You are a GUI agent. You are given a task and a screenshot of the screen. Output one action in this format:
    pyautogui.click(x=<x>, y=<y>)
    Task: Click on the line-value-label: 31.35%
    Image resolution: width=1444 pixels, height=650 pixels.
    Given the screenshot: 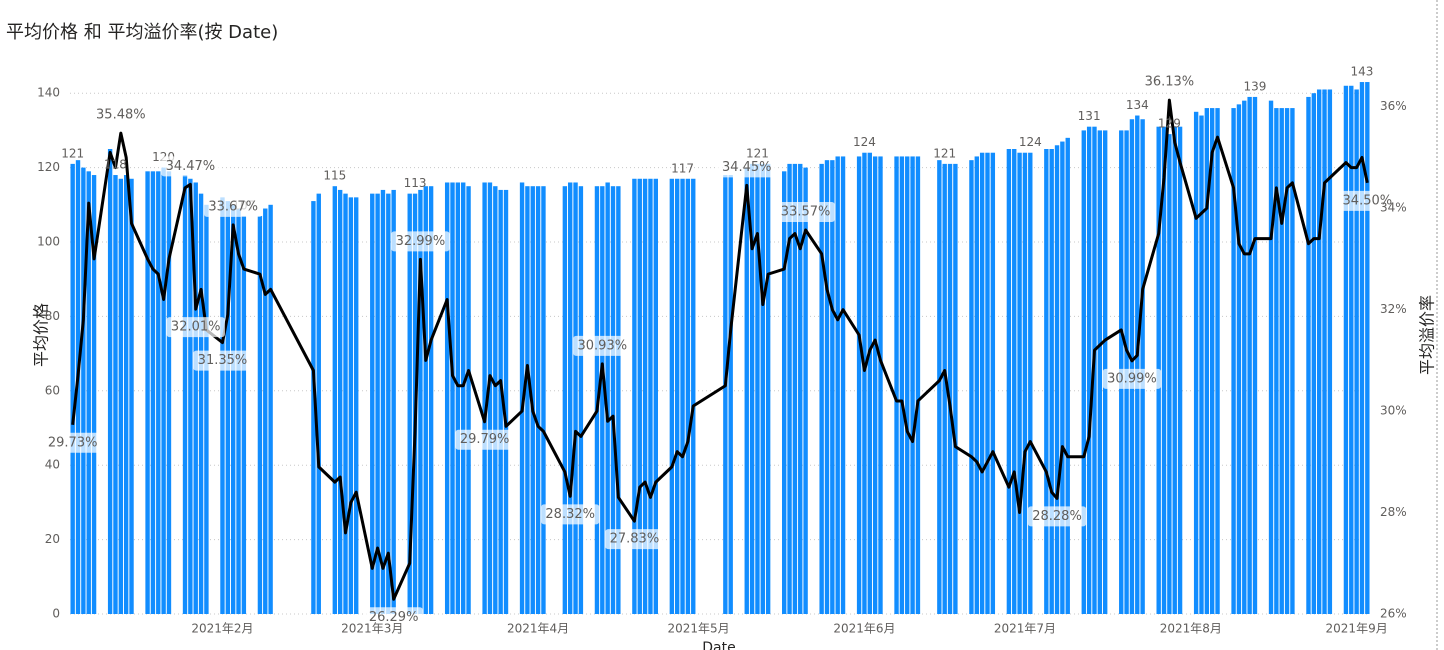 What is the action you would take?
    pyautogui.click(x=223, y=360)
    